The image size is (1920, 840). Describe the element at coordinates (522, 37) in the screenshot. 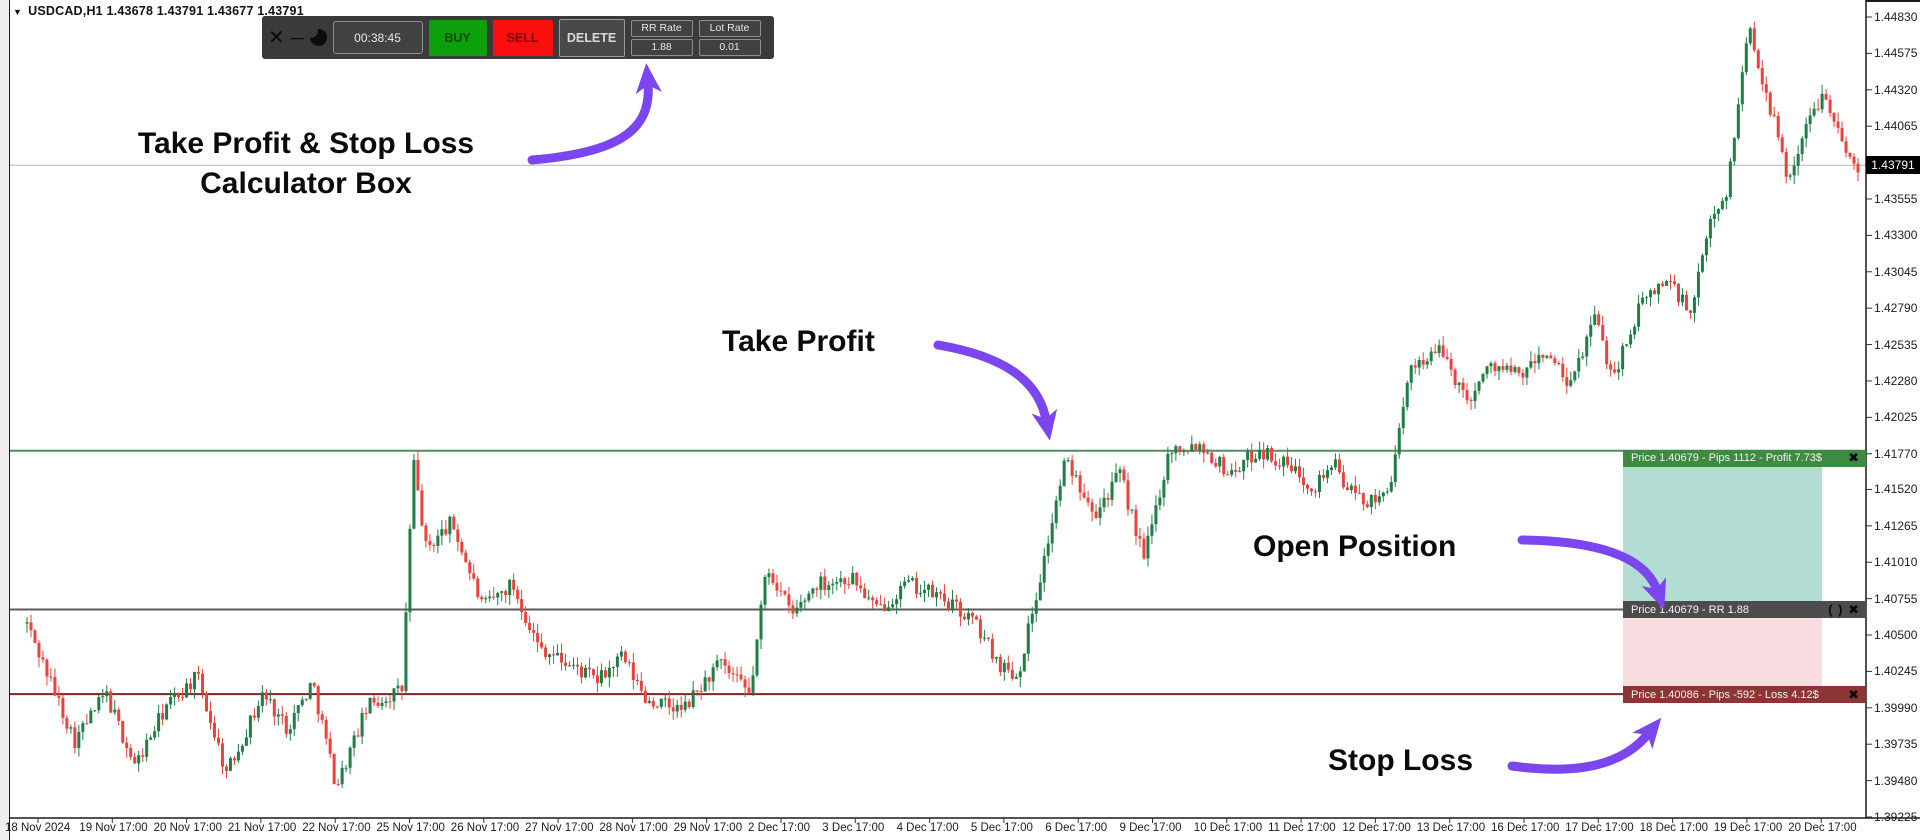

I see `sell-button: SELL` at that location.